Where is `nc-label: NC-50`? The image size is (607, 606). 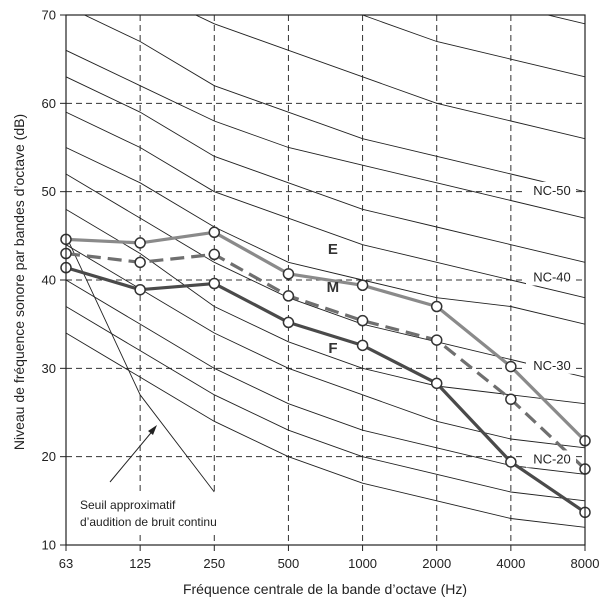 nc-label: NC-50 is located at coordinates (552, 190).